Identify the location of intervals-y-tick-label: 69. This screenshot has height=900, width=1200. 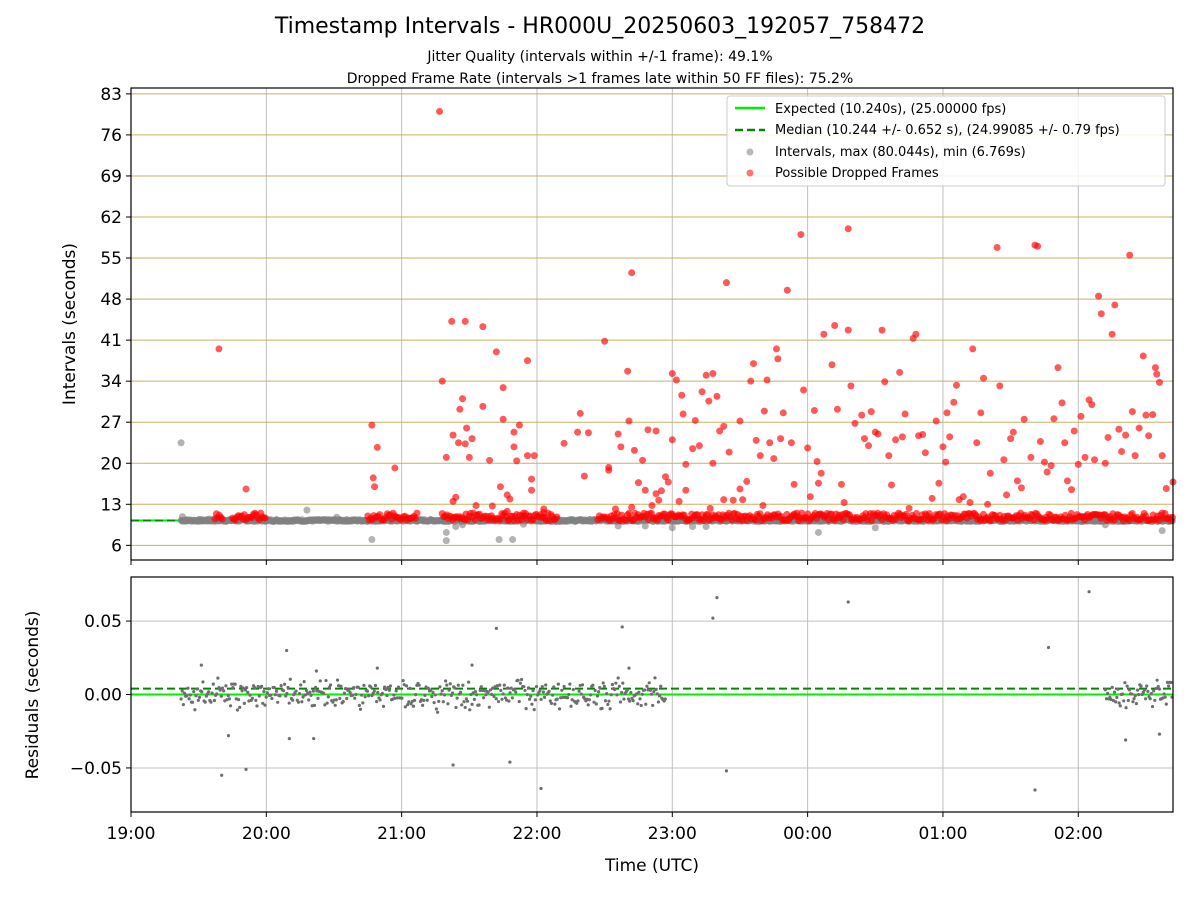
(111, 177).